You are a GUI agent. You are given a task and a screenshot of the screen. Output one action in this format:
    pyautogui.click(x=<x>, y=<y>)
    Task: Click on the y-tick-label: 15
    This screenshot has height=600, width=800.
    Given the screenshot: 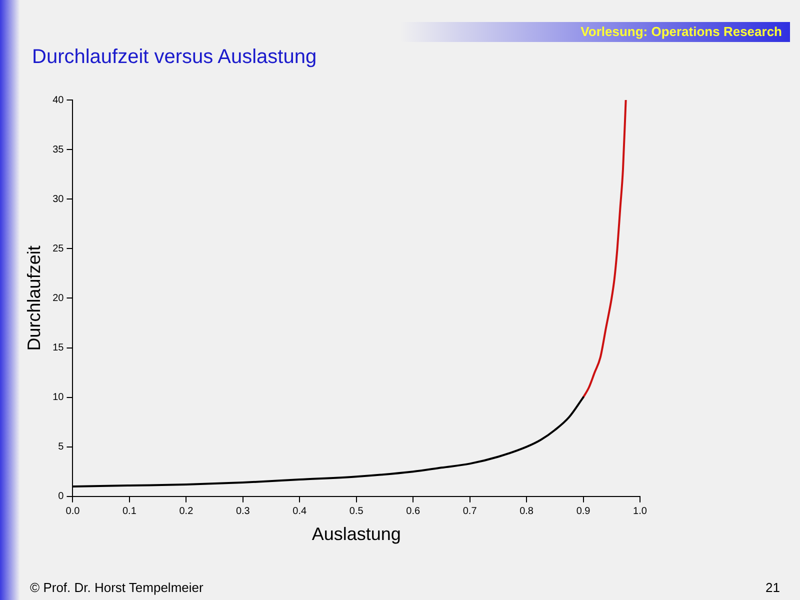 What is the action you would take?
    pyautogui.click(x=58, y=348)
    